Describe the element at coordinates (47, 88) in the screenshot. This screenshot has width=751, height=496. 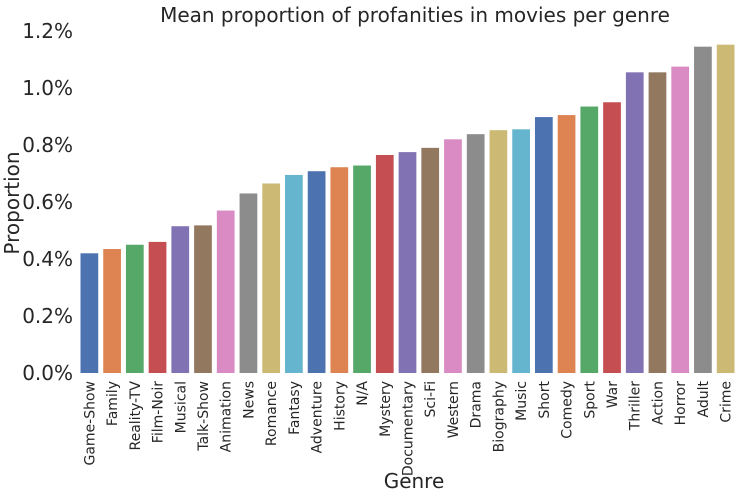
I see `y-tick-label: 1.0%` at that location.